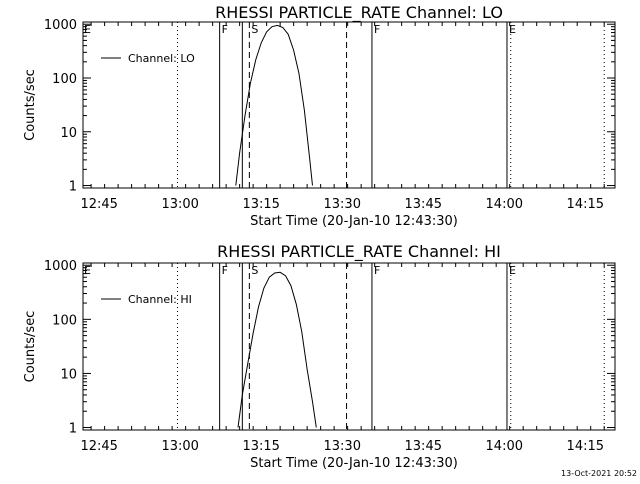 The width and height of the screenshot is (640, 484). What do you see at coordinates (160, 299) in the screenshot?
I see `legend-label: Channel: HI` at bounding box center [160, 299].